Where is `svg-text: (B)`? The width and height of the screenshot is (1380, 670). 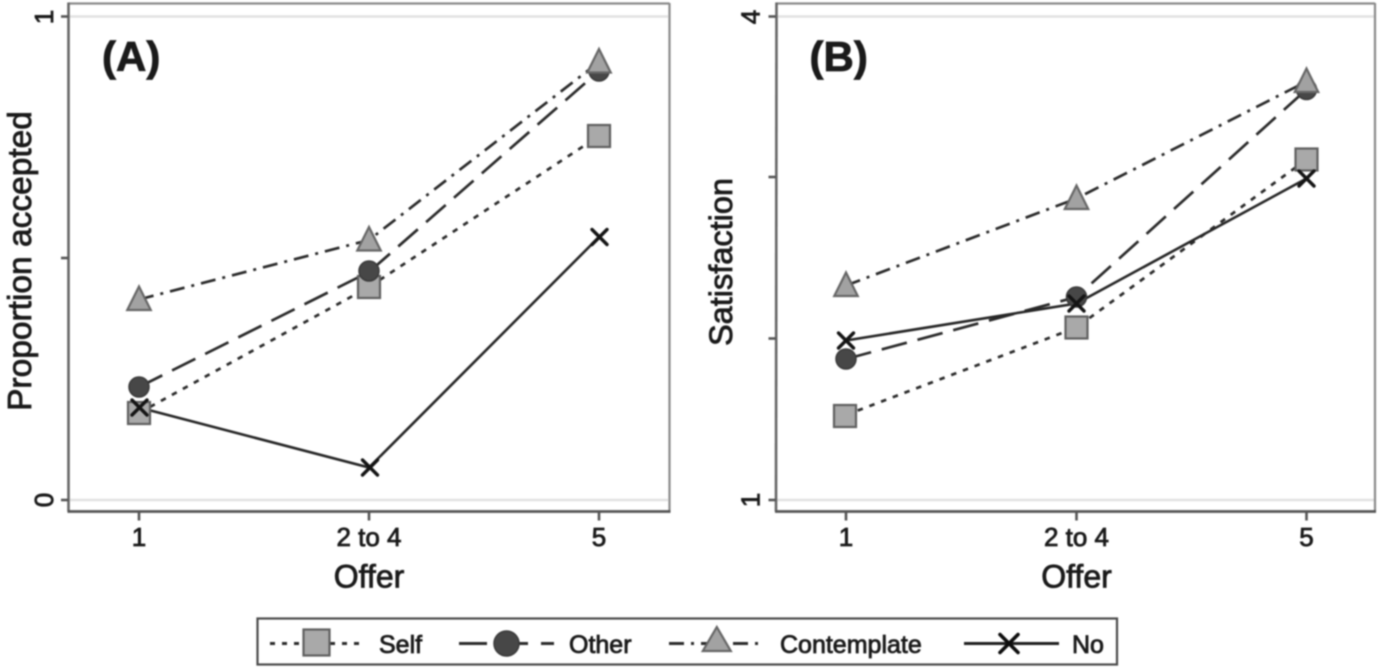 svg-text: (B) is located at coordinates (839, 56).